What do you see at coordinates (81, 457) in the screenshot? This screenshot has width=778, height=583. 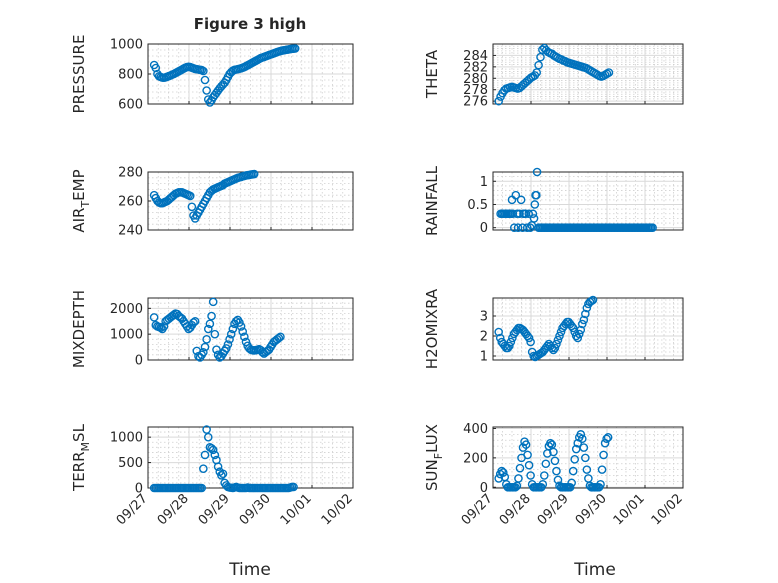 I see `y-axis-label: TERRMSL` at bounding box center [81, 457].